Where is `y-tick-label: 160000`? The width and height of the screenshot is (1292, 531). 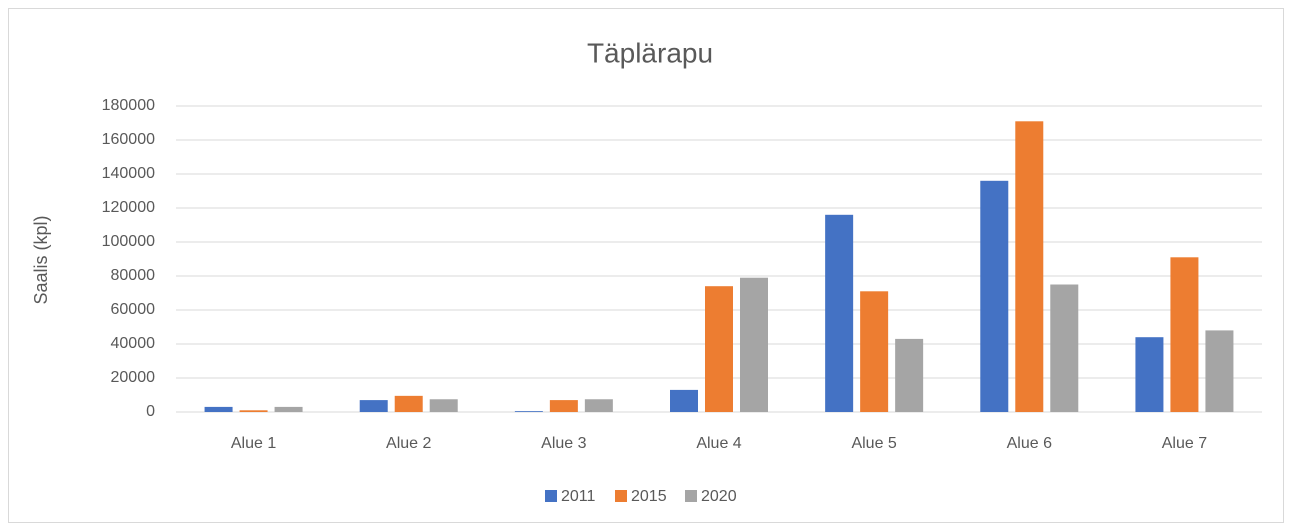
y-tick-label: 160000 is located at coordinates (128, 139).